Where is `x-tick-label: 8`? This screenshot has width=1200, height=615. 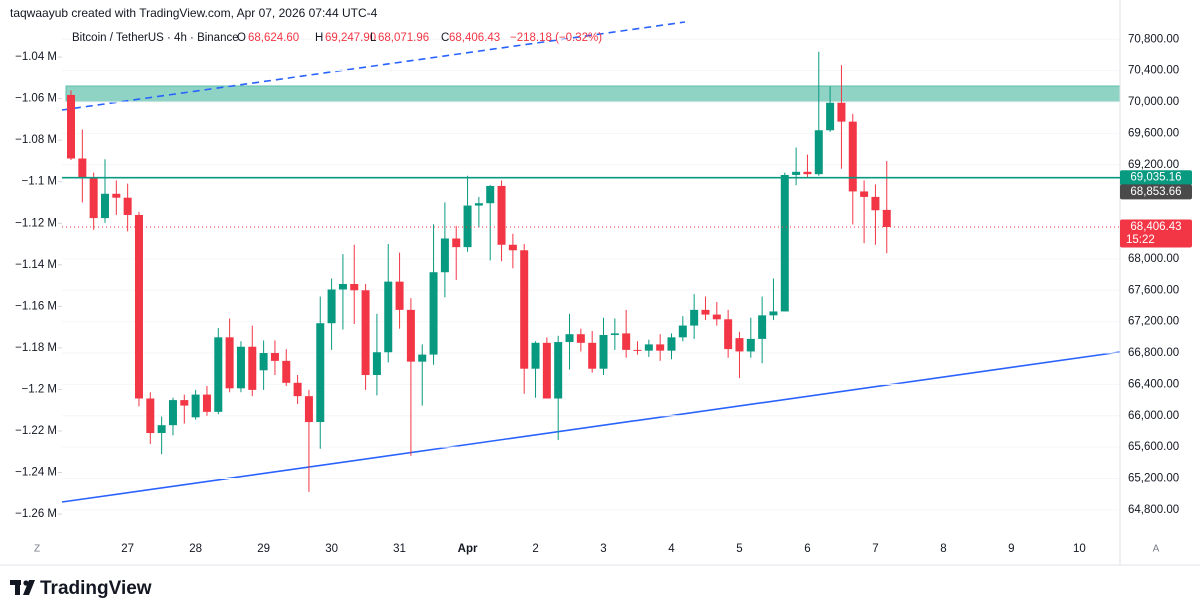 x-tick-label: 8 is located at coordinates (943, 549).